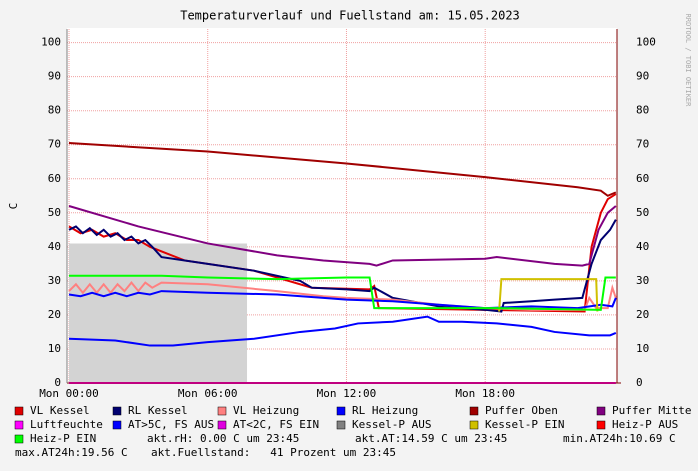  I want to click on y2-tick-label: 40, so click(642, 246).